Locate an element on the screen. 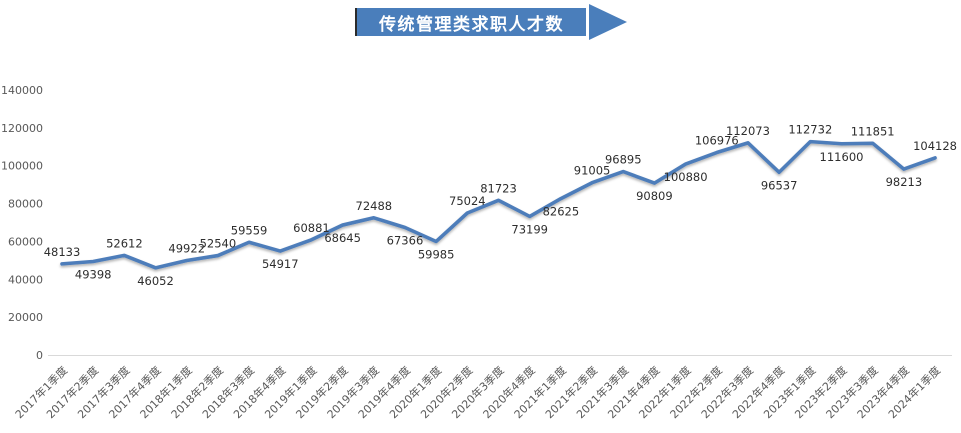 The height and width of the screenshot is (433, 961). data-label: 67366 is located at coordinates (405, 240).